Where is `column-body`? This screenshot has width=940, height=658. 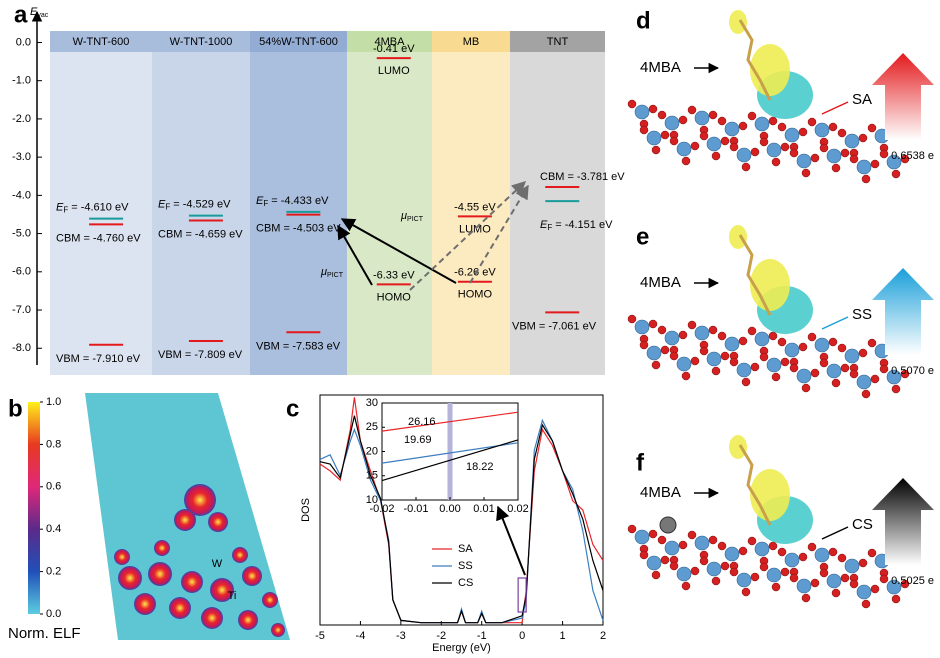
column-body is located at coordinates (298, 203).